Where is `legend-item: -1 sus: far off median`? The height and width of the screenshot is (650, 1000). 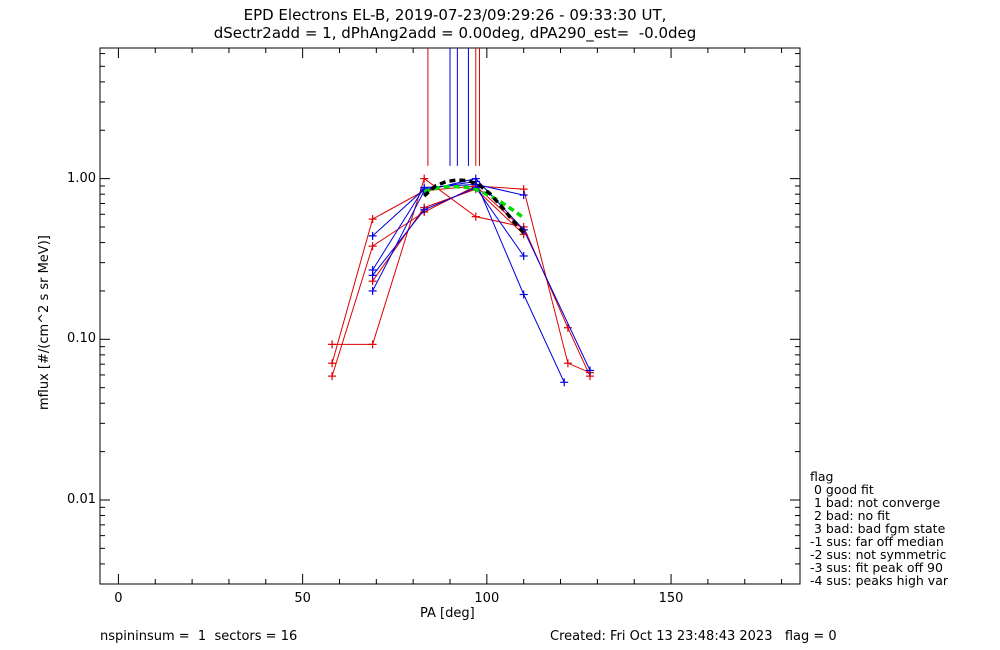
legend-item: -1 sus: far off median is located at coordinates (877, 541).